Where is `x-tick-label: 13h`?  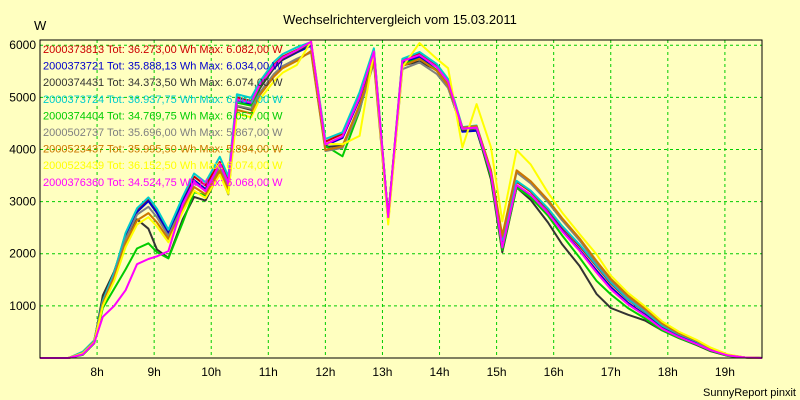 x-tick-label: 13h is located at coordinates (382, 372).